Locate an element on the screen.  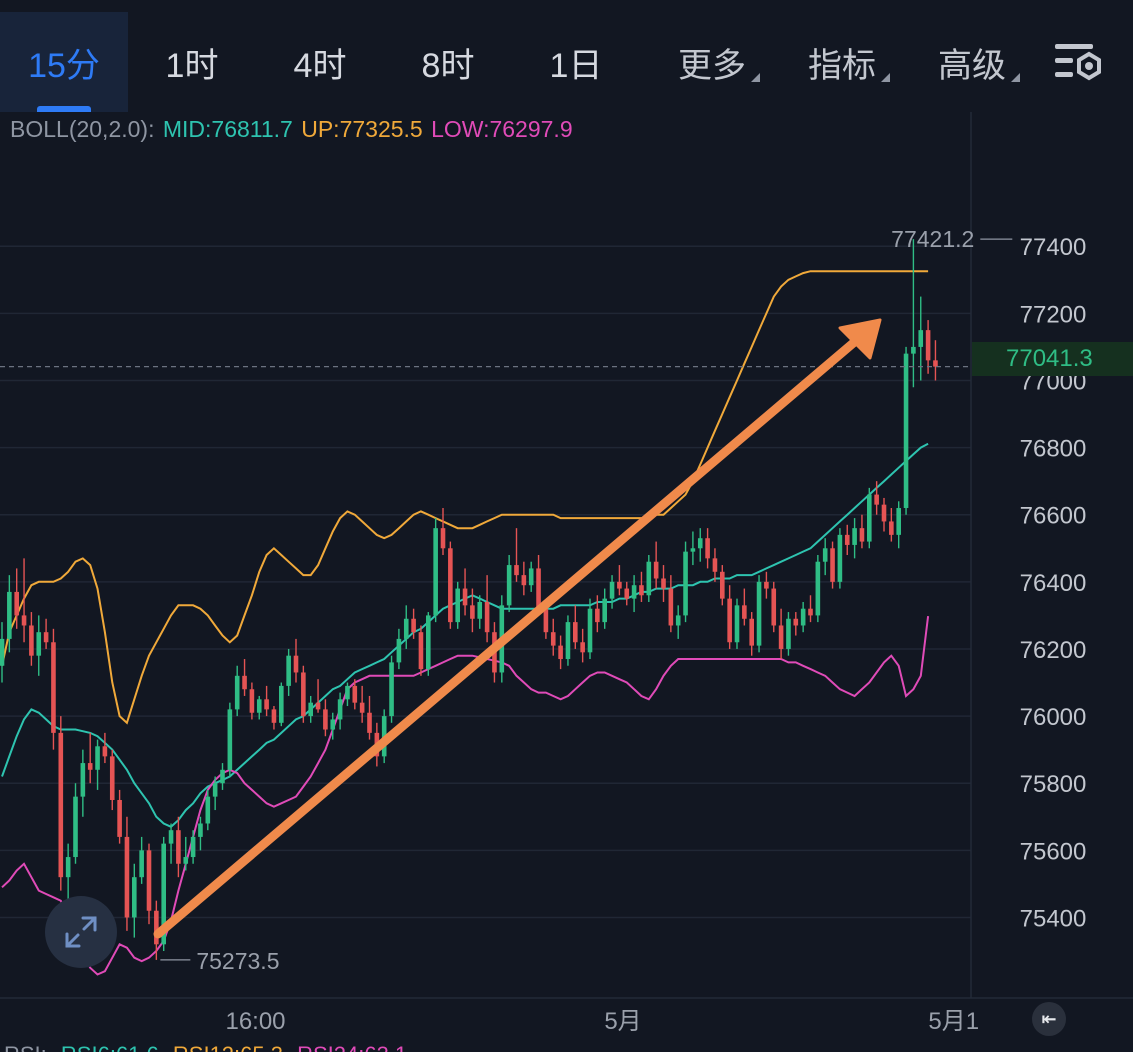
scroll-to-latest-button: ⇤ is located at coordinates (1049, 1019).